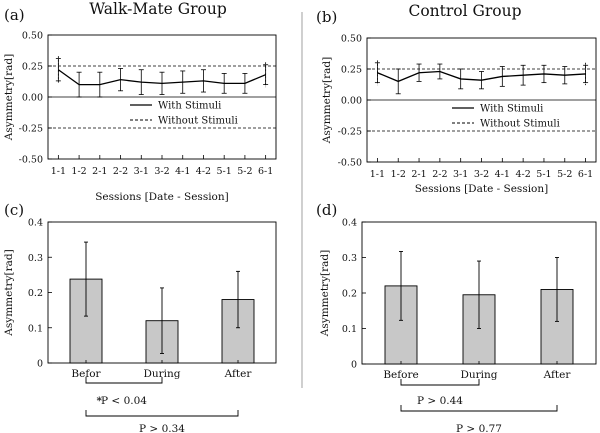 The image size is (600, 433). What do you see at coordinates (14, 15) in the screenshot?
I see `panel-label: (a)` at bounding box center [14, 15].